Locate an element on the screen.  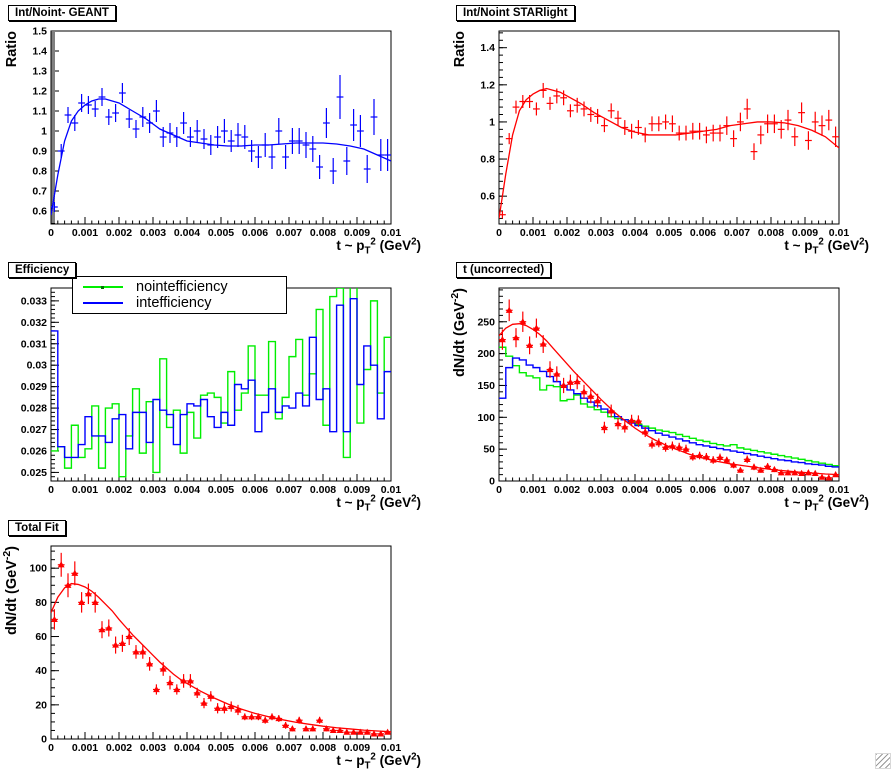
svg-text: 150 is located at coordinates (486, 386).